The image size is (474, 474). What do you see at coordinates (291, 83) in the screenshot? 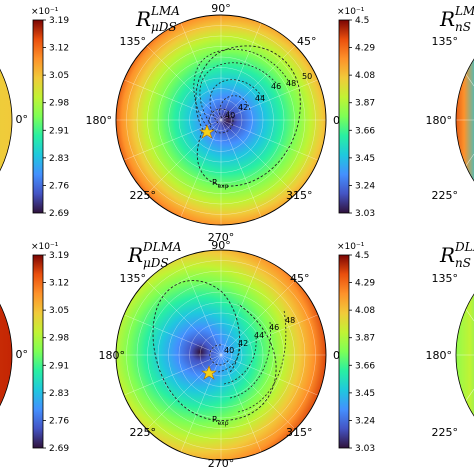
I see `contour-label: 48` at bounding box center [291, 83].